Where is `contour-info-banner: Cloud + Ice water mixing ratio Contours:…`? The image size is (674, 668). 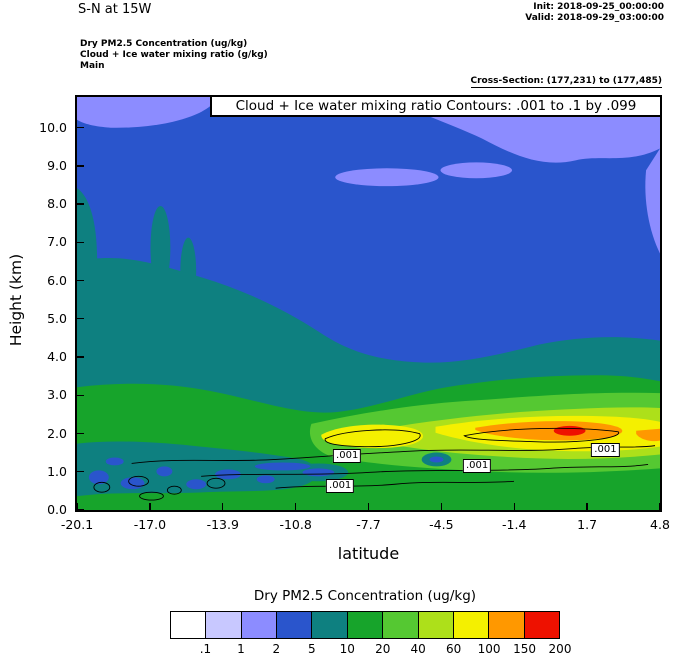
contour-info-banner: Cloud + Ice water mixing ratio Contours:… is located at coordinates (436, 106).